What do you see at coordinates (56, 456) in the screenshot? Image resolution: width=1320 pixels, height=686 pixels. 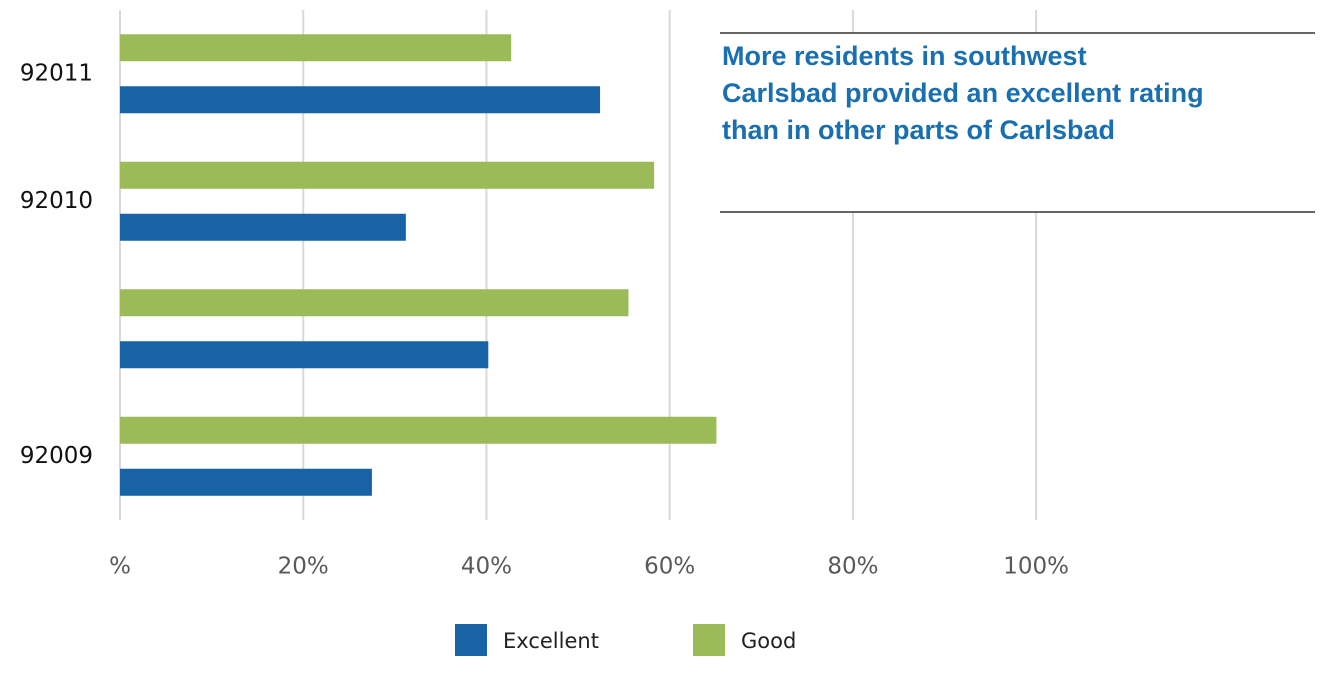 I see `y-tick-label: 92009` at bounding box center [56, 456].